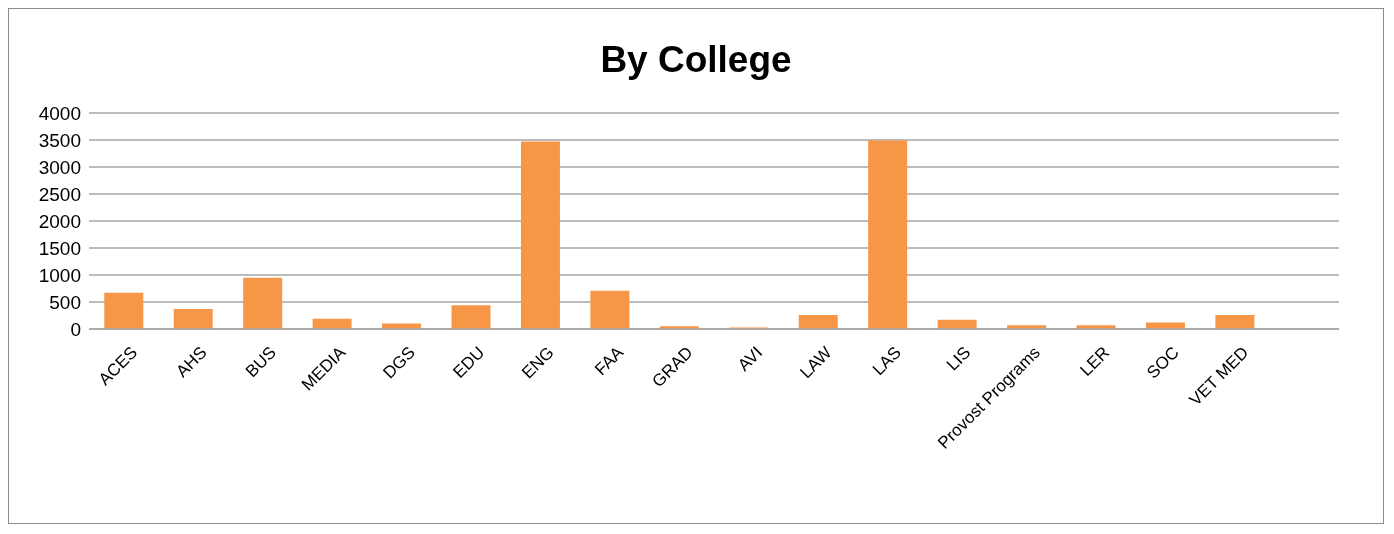 The image size is (1394, 534). I want to click on y-tick-label: 500, so click(65, 302).